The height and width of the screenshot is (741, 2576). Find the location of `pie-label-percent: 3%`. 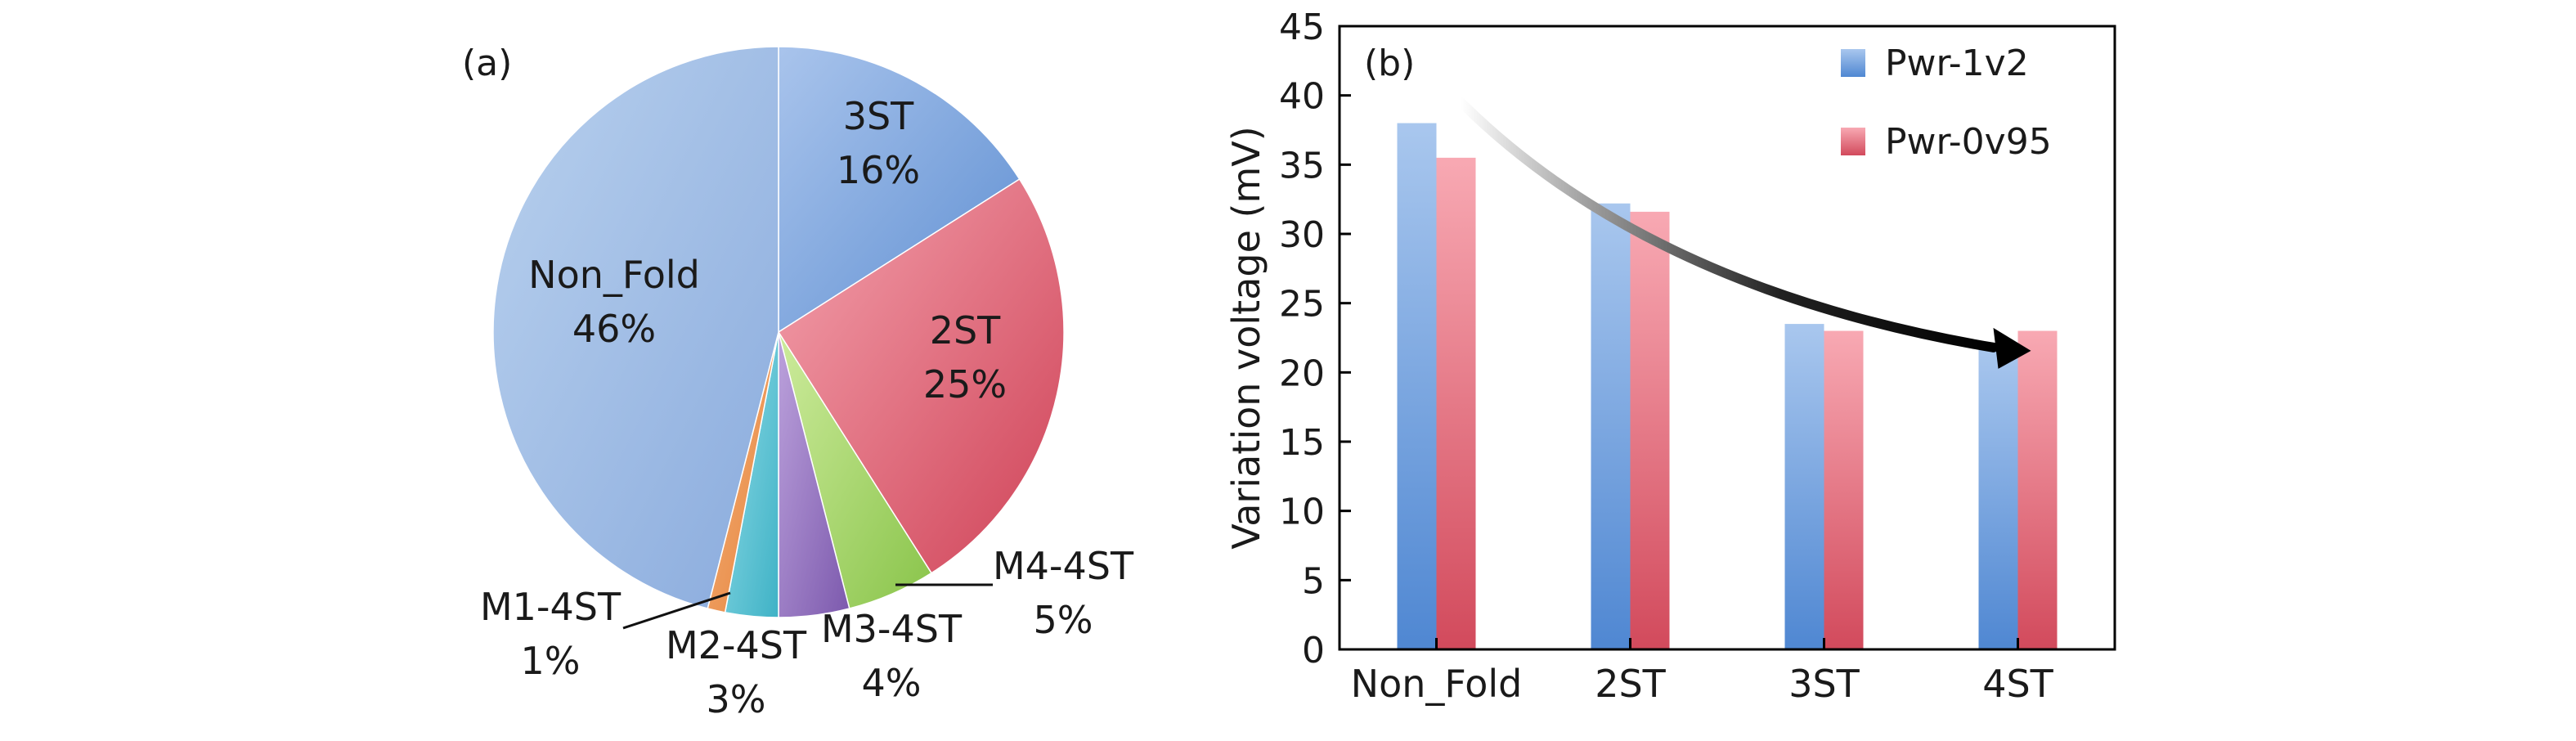

pie-label-percent: 3% is located at coordinates (736, 699).